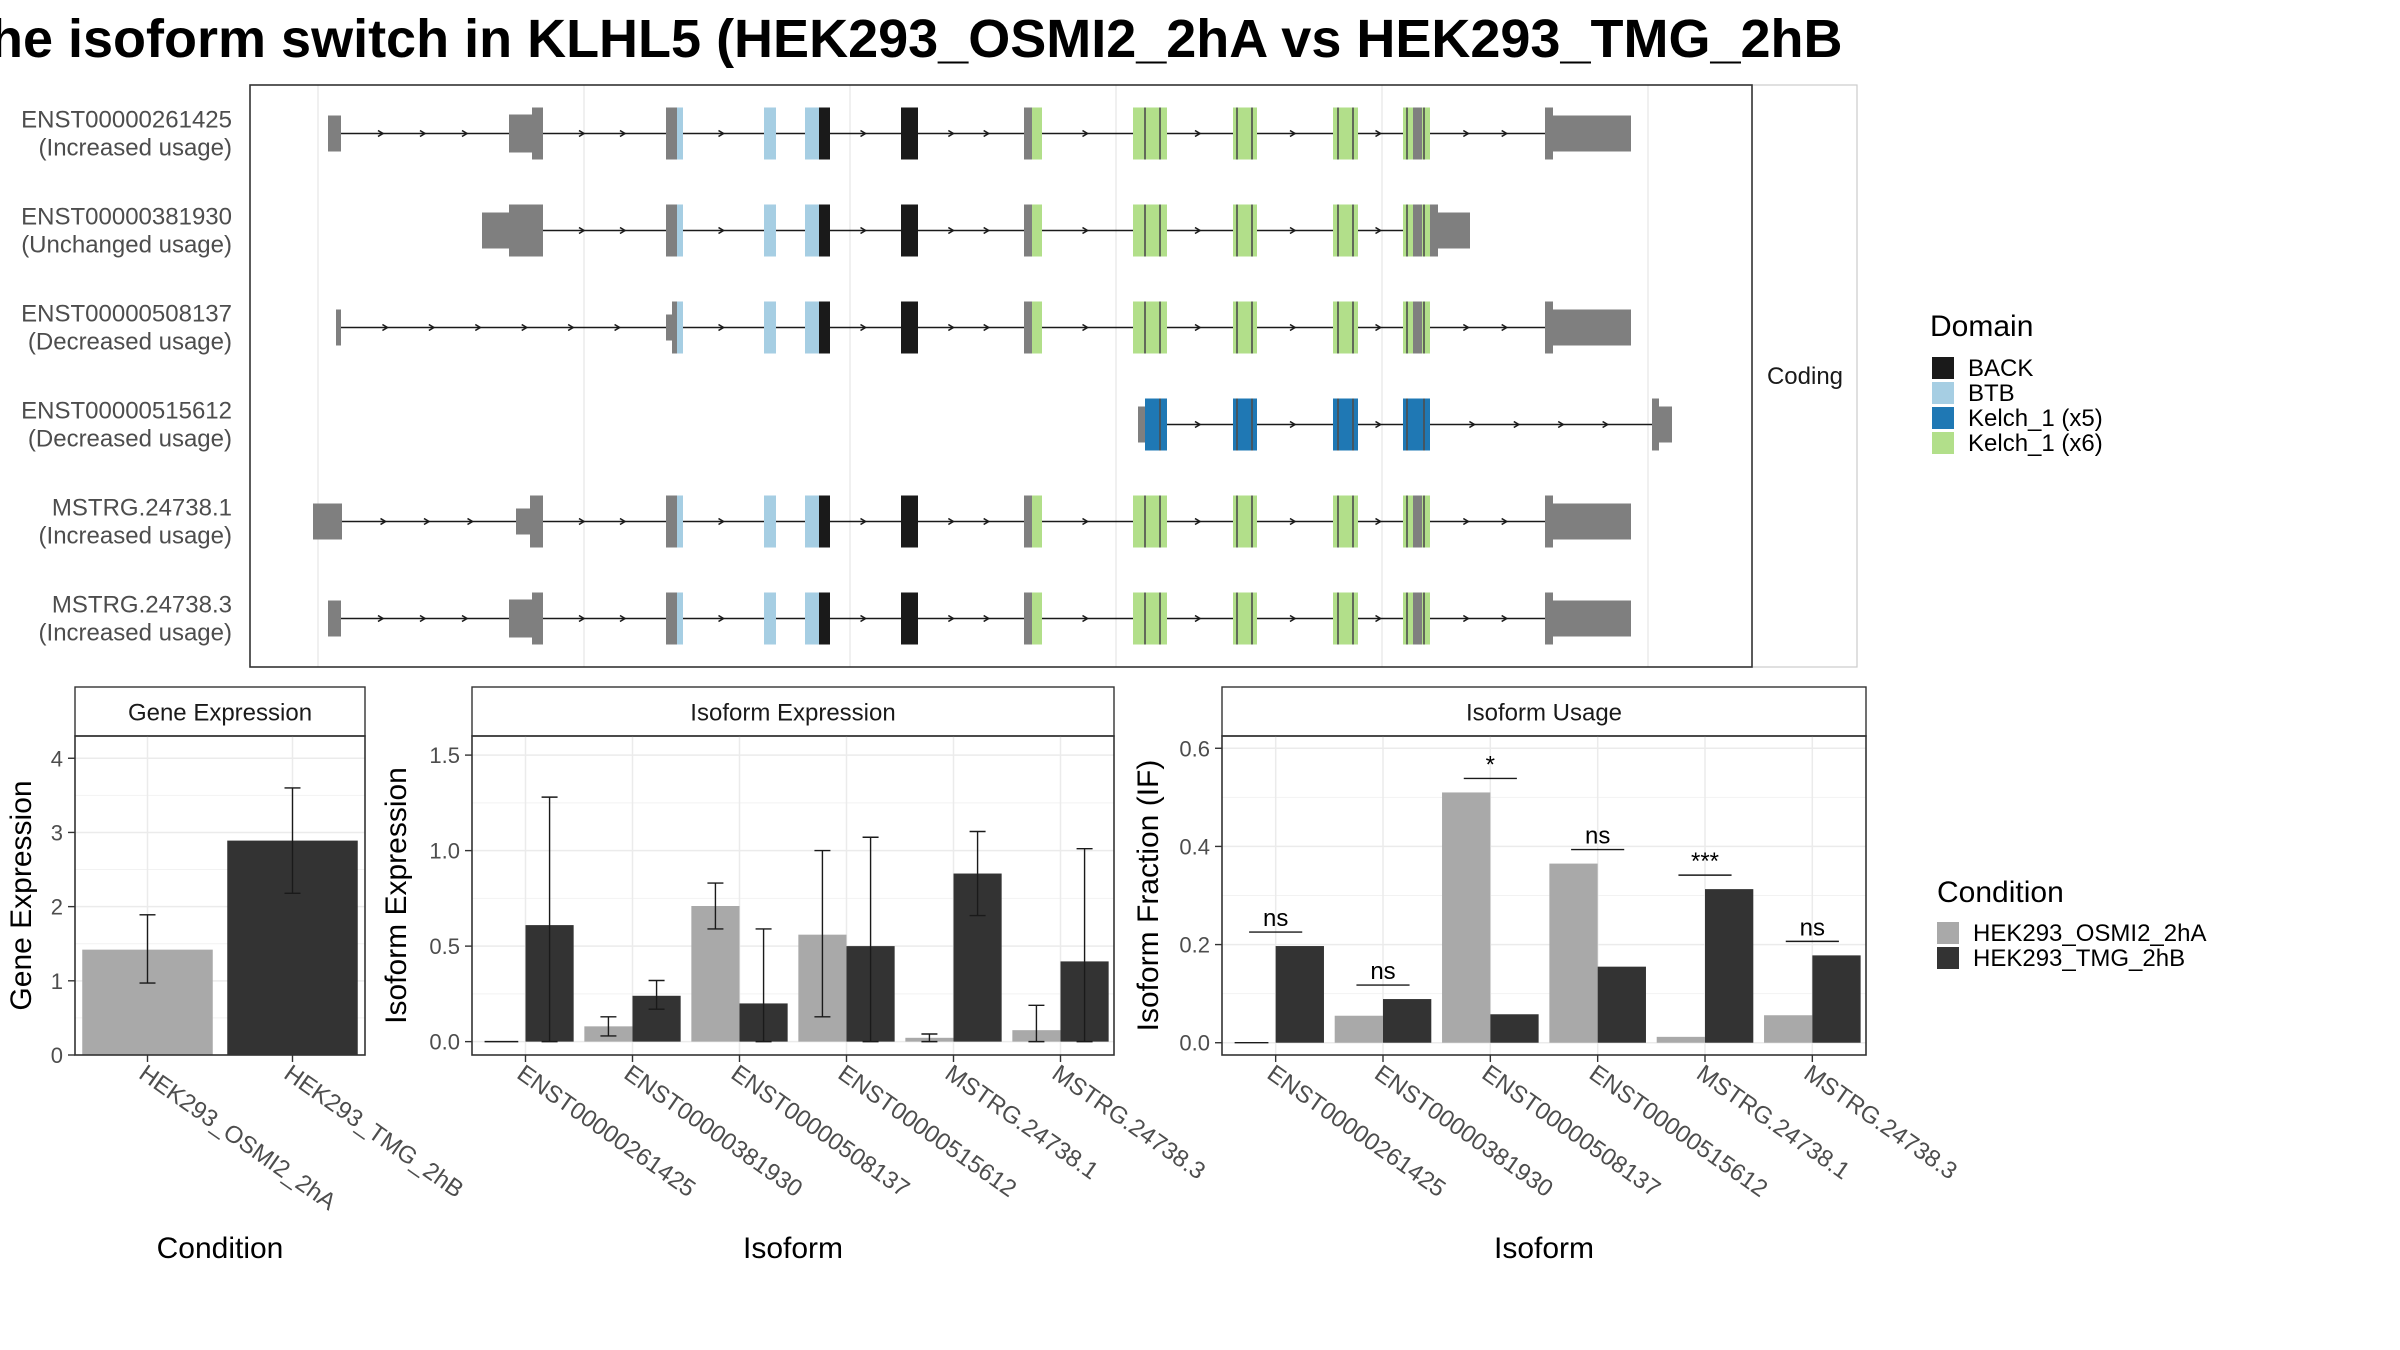 The width and height of the screenshot is (2400, 1350). Describe the element at coordinates (1544, 1248) in the screenshot. I see `x-axis-title: Isoform` at that location.